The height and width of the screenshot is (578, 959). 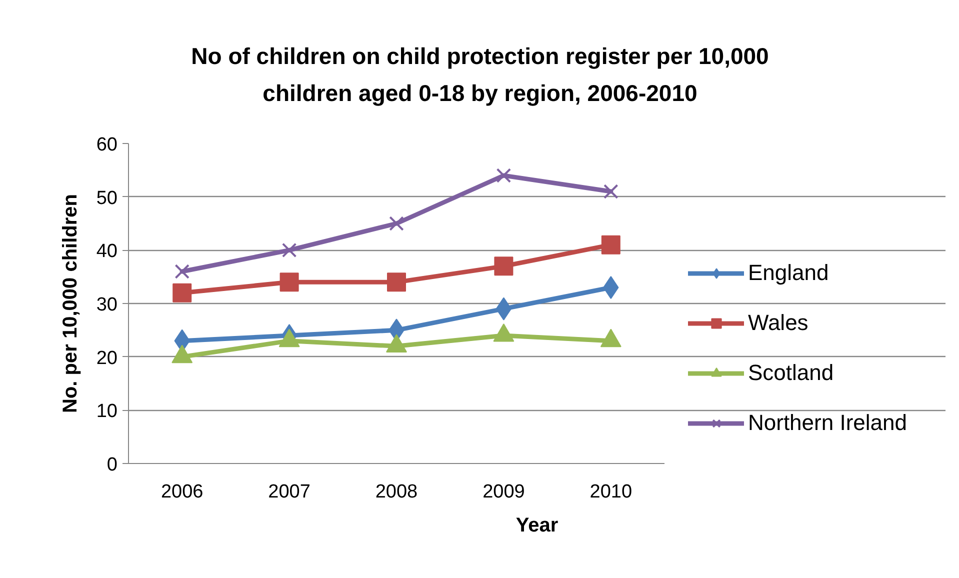 I want to click on x-tick-label: 2009, so click(x=503, y=492).